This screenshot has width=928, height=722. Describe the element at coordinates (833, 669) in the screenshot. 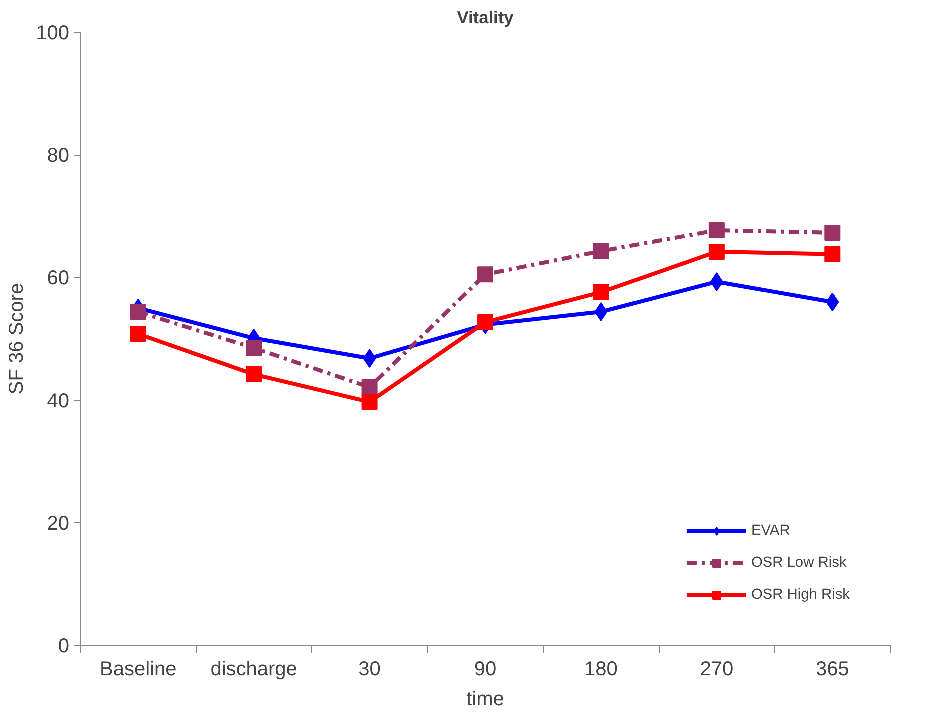

I see `x-tick-label: 365` at that location.